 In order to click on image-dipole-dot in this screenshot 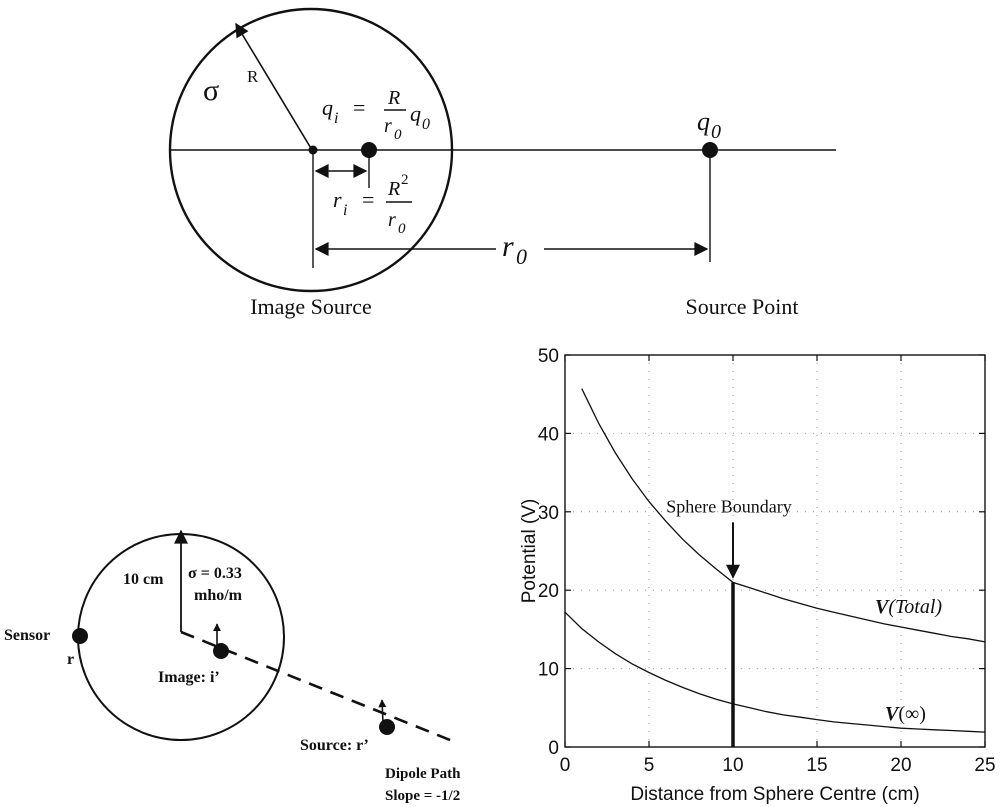, I will do `click(221, 651)`.